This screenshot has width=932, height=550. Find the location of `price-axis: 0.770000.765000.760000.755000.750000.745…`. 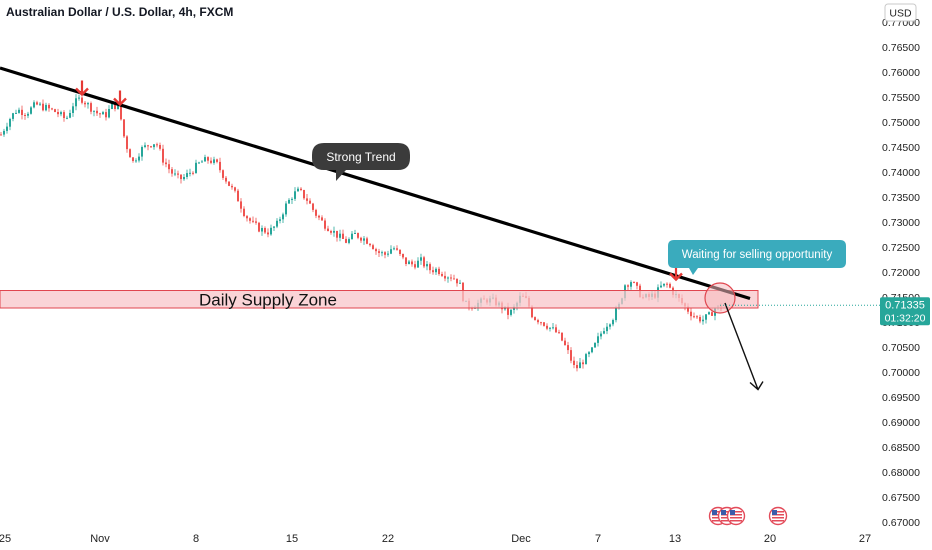

price-axis: 0.770000.765000.760000.755000.750000.745… is located at coordinates (901, 273).